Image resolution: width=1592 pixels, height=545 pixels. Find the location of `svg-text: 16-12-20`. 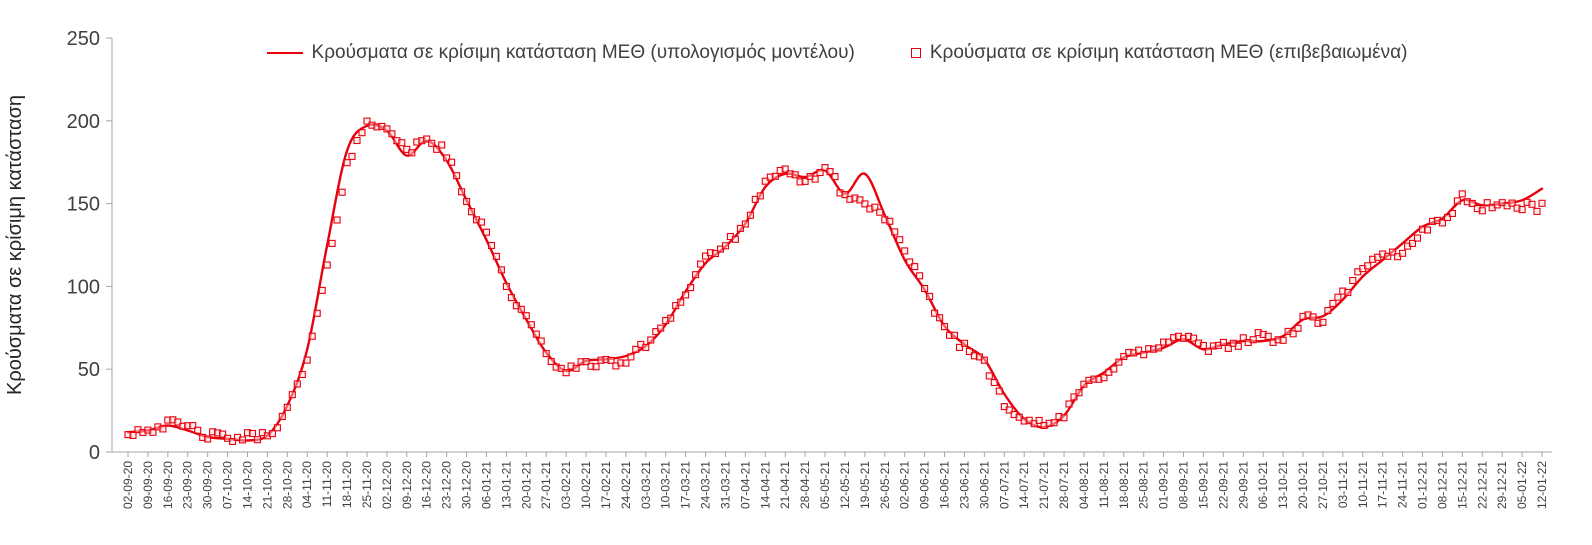

svg-text: 16-12-20 is located at coordinates (427, 485).